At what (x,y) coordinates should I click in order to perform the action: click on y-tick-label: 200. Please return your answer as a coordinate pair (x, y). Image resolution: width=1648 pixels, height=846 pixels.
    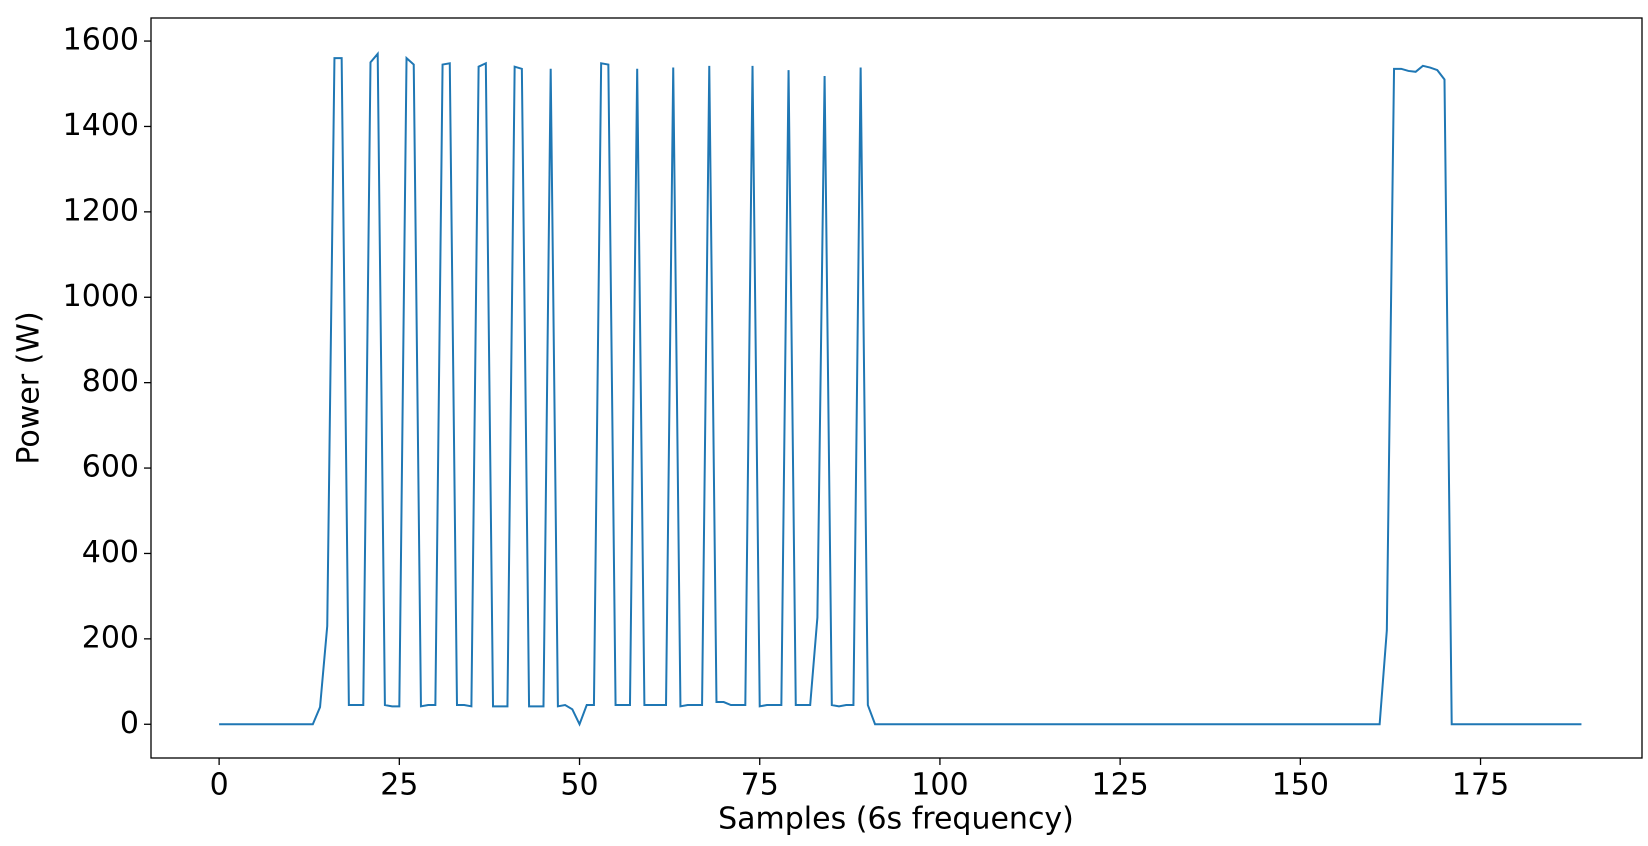
    Looking at the image, I should click on (110, 637).